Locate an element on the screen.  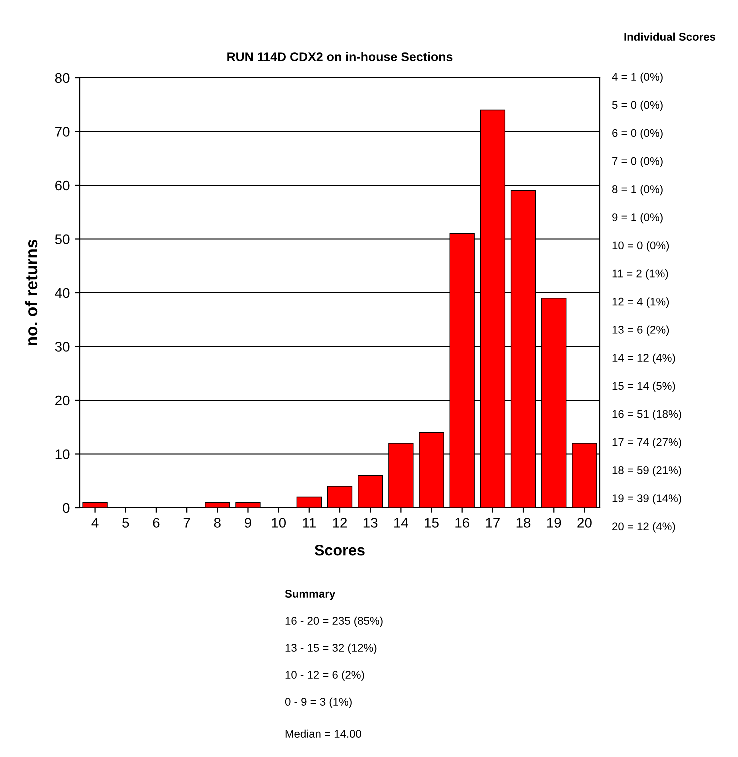
x-tick-label: 20 is located at coordinates (585, 523).